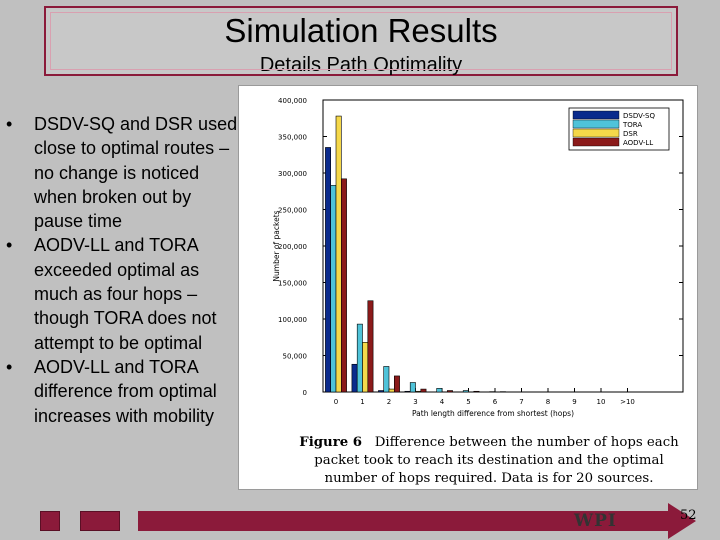  Describe the element at coordinates (331, 442) in the screenshot. I see `caption-label: Figure 6` at that location.